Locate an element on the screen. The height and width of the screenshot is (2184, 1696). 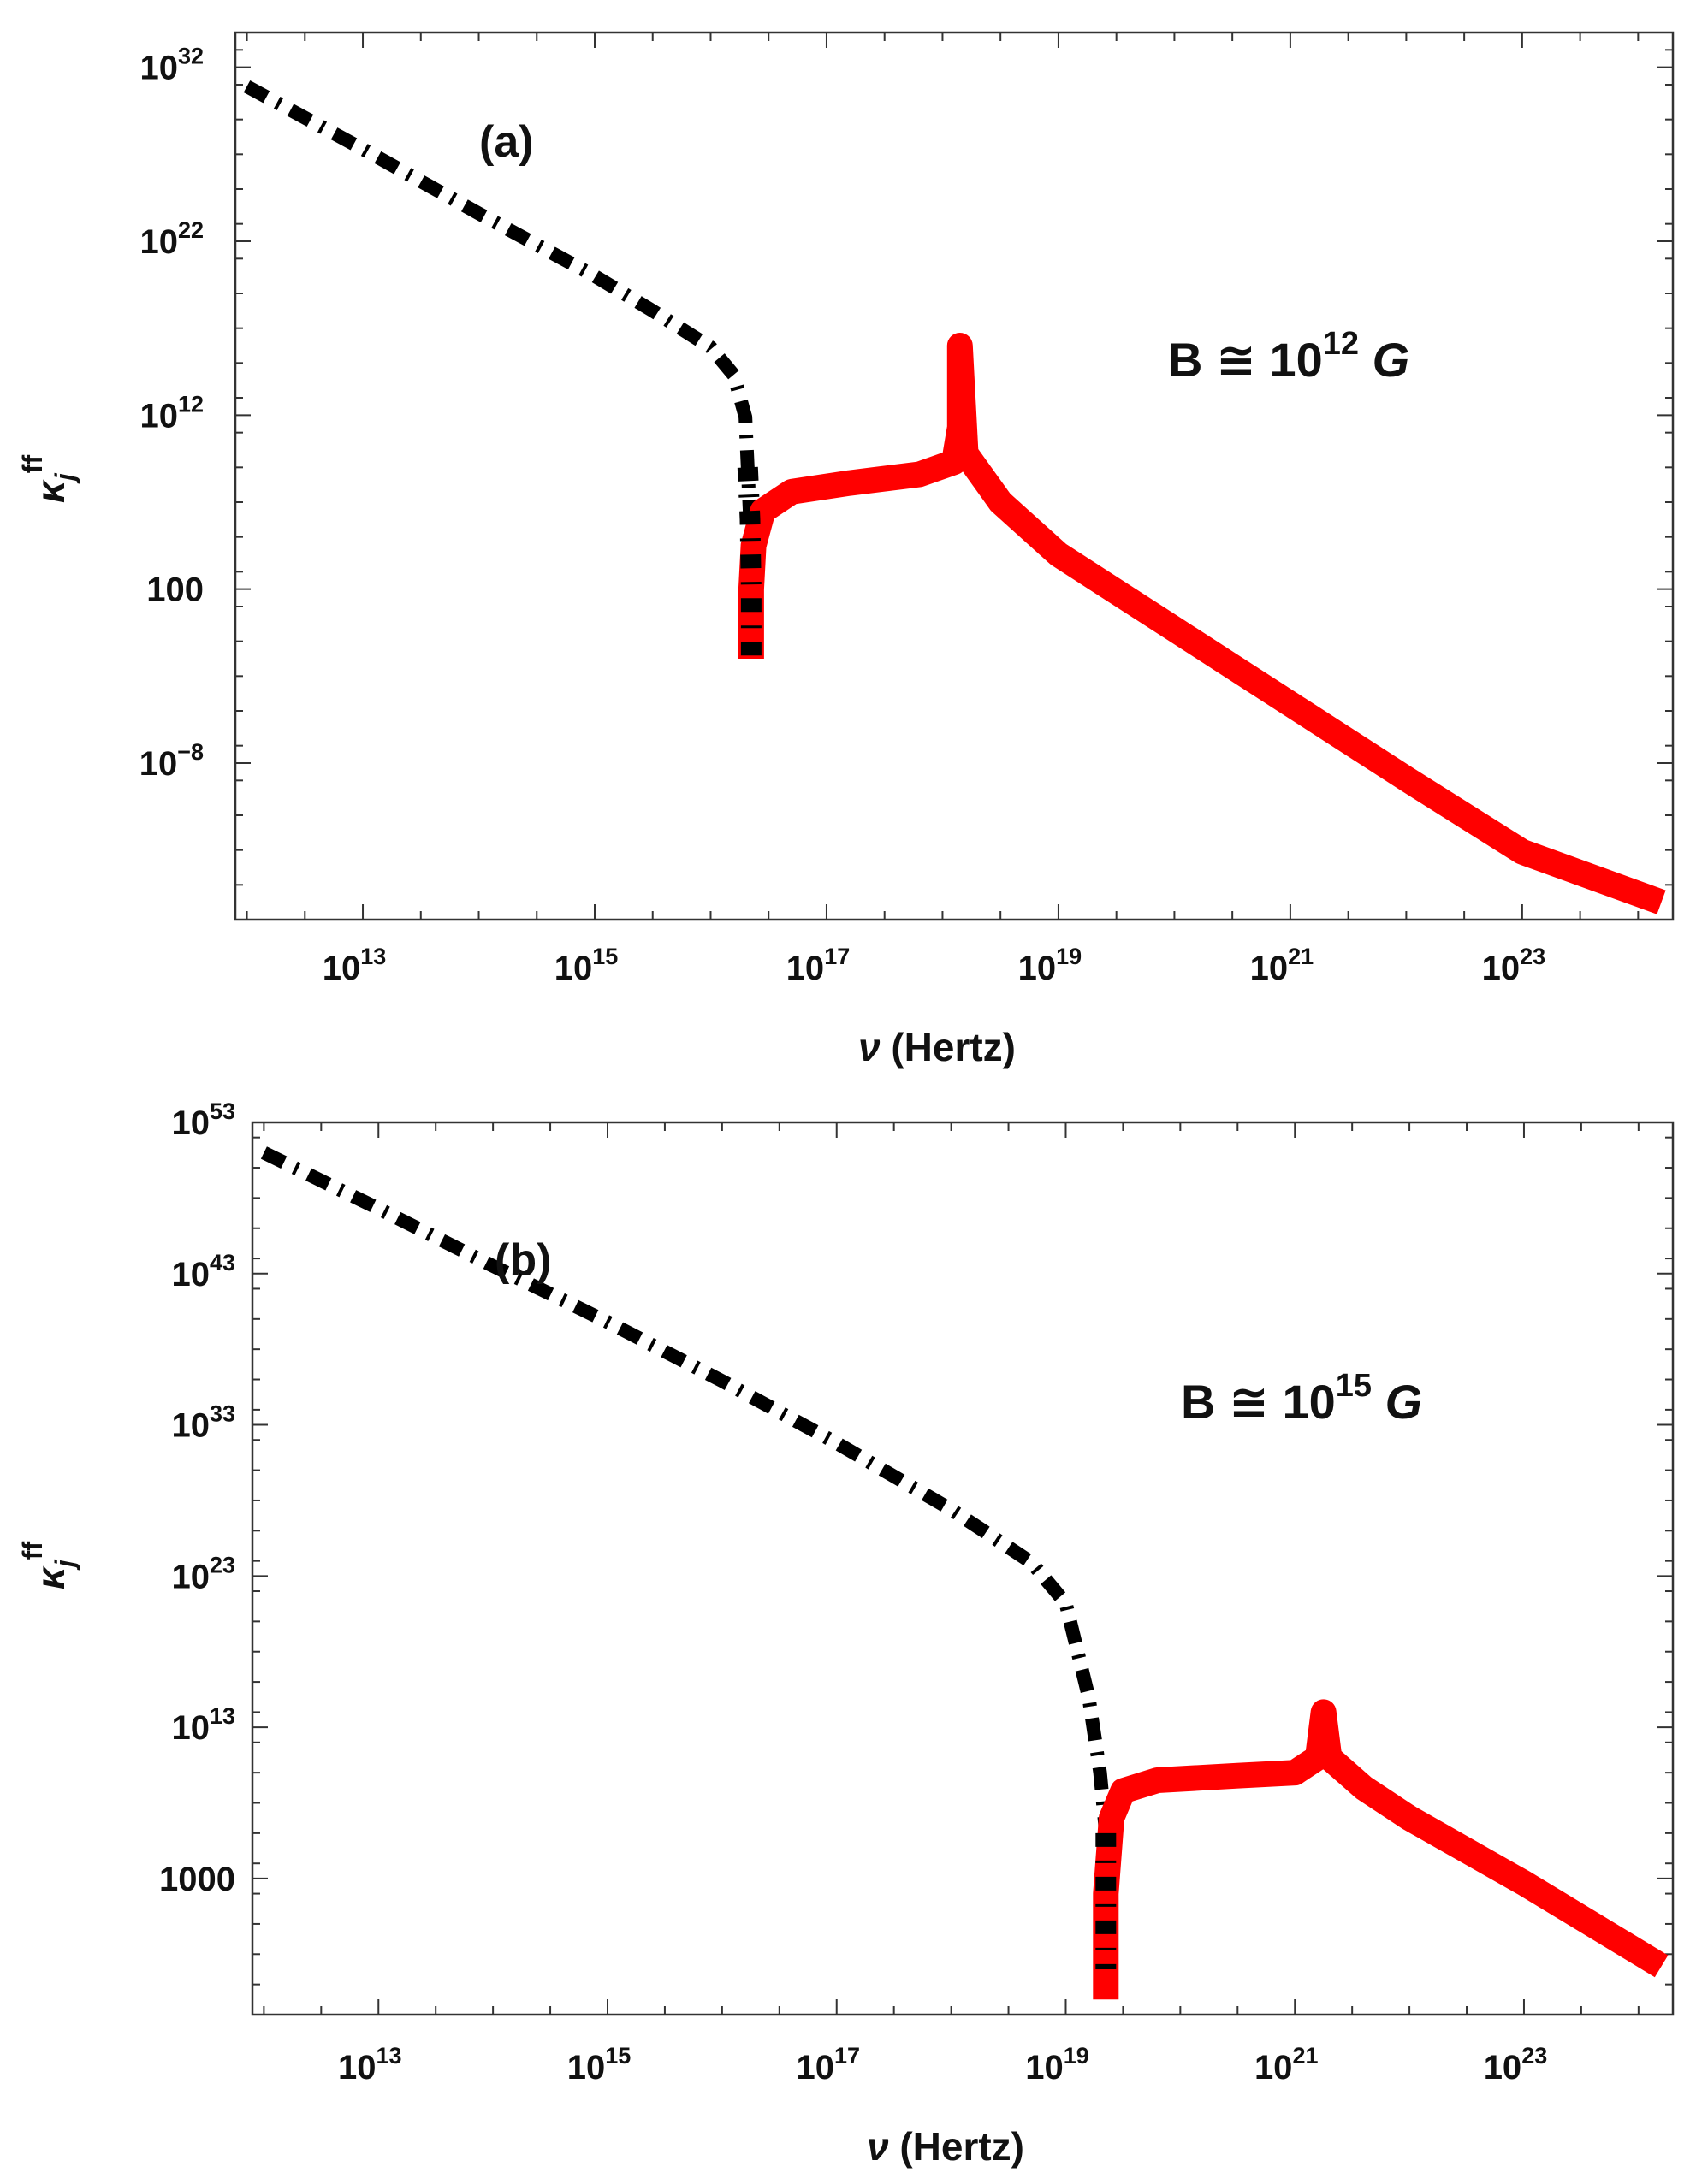
y-tick-label: 1012 is located at coordinates (171, 413).